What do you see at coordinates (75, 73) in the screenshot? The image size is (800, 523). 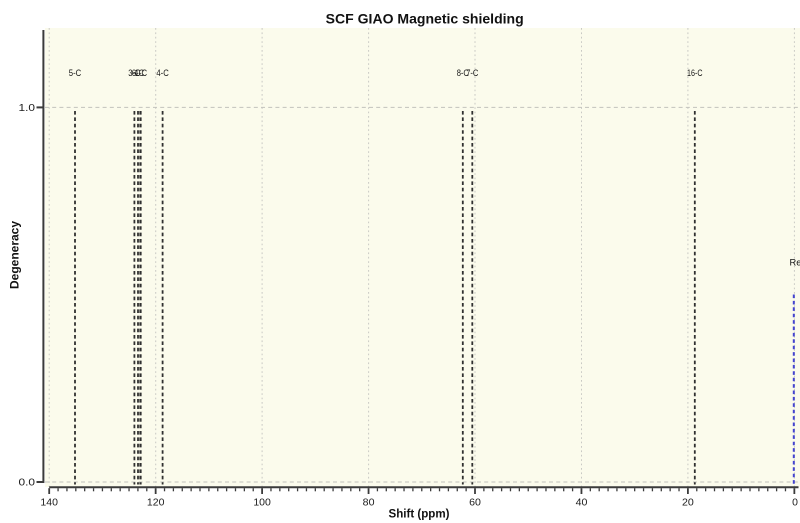 I see `svg-text: 5-C` at bounding box center [75, 73].